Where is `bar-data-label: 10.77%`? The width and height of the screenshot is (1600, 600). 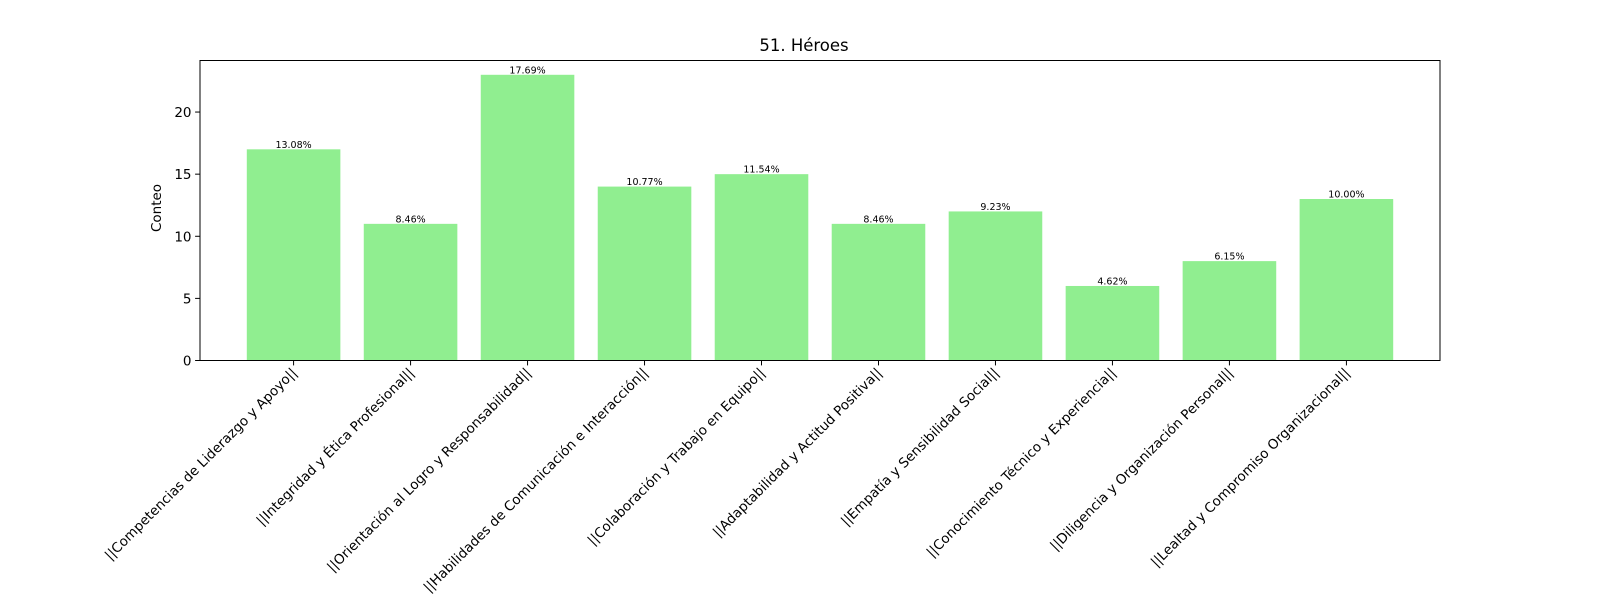 bar-data-label: 10.77% is located at coordinates (644, 182).